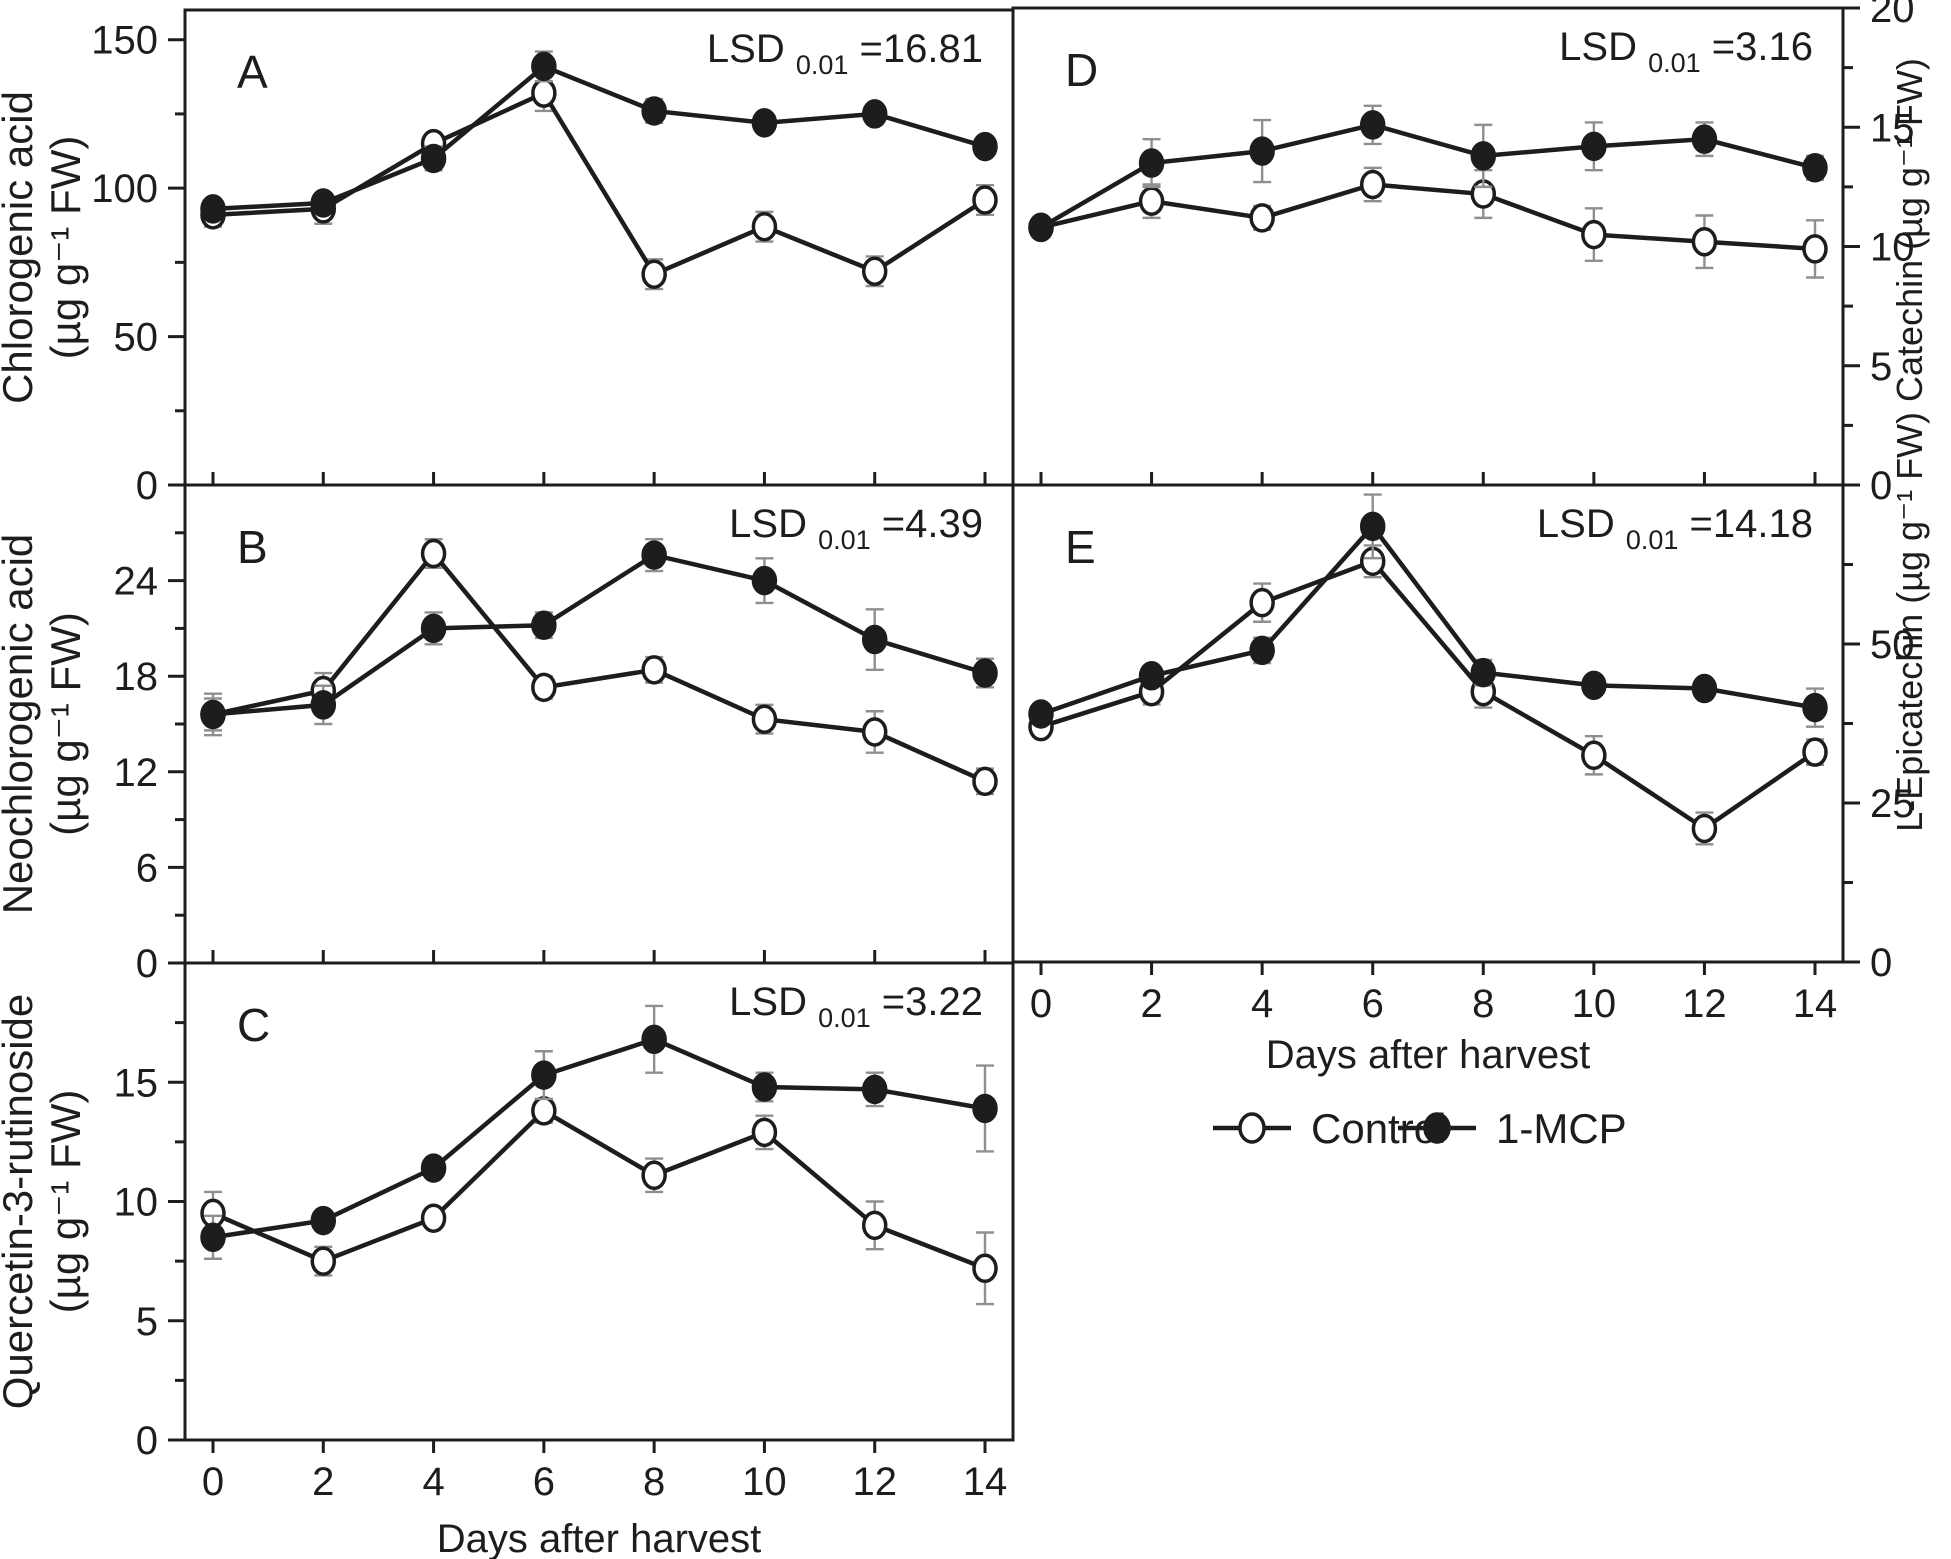  What do you see at coordinates (1704, 1004) in the screenshot?
I see `x-axis-tick-label: 12` at bounding box center [1704, 1004].